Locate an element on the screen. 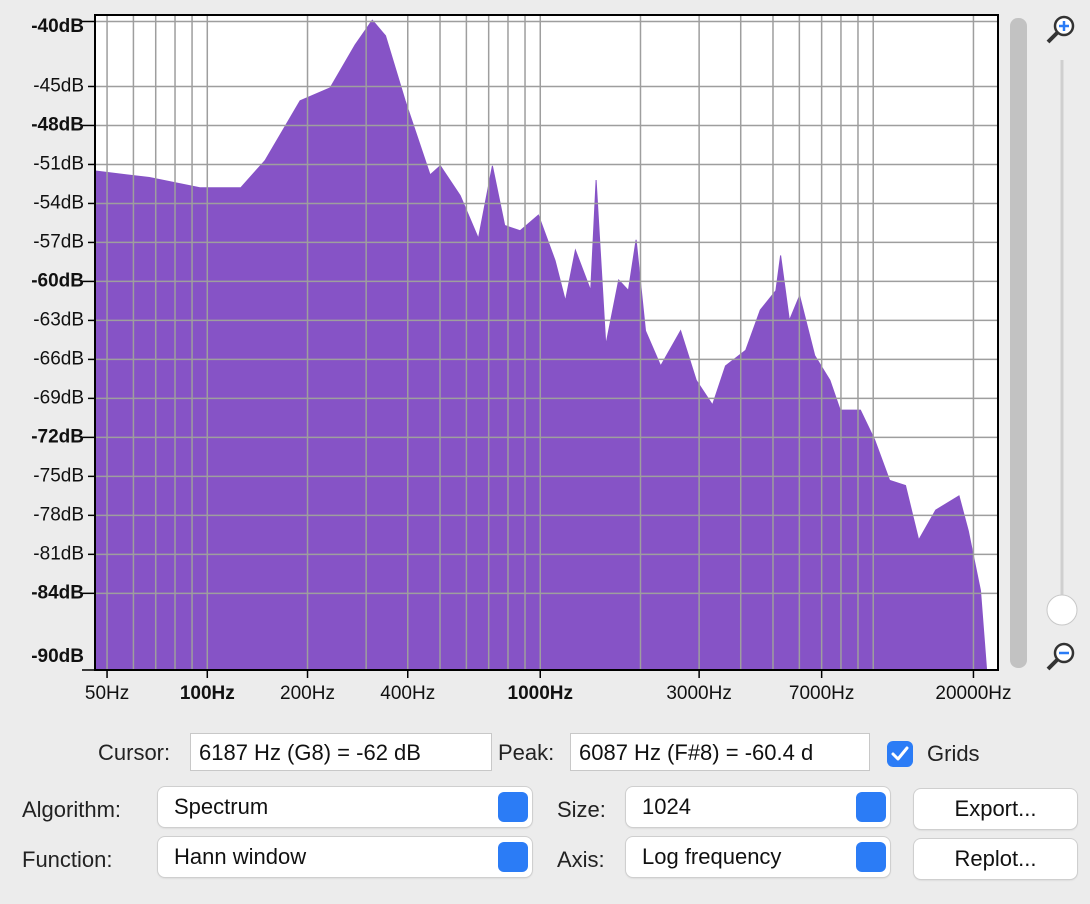 Image resolution: width=1090 pixels, height=904 pixels. x-tick-label: 50Hz is located at coordinates (107, 693).